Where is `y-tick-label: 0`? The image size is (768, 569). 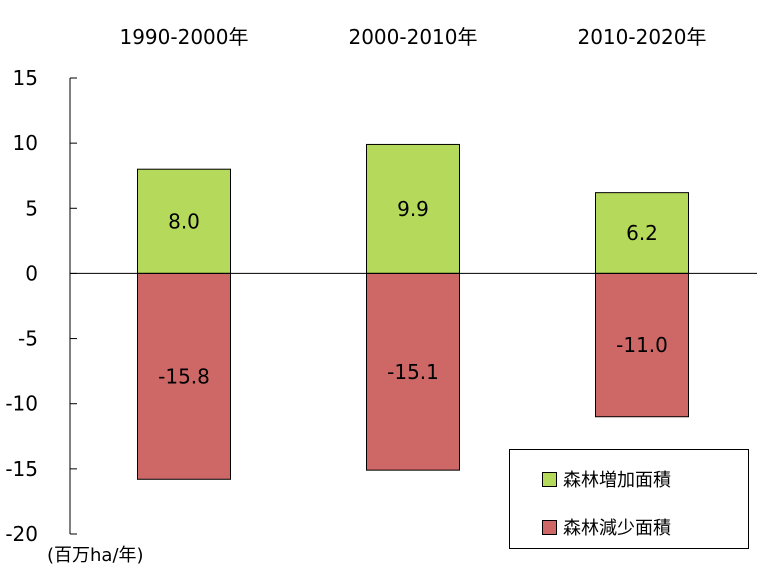
y-tick-label: 0 is located at coordinates (31, 273).